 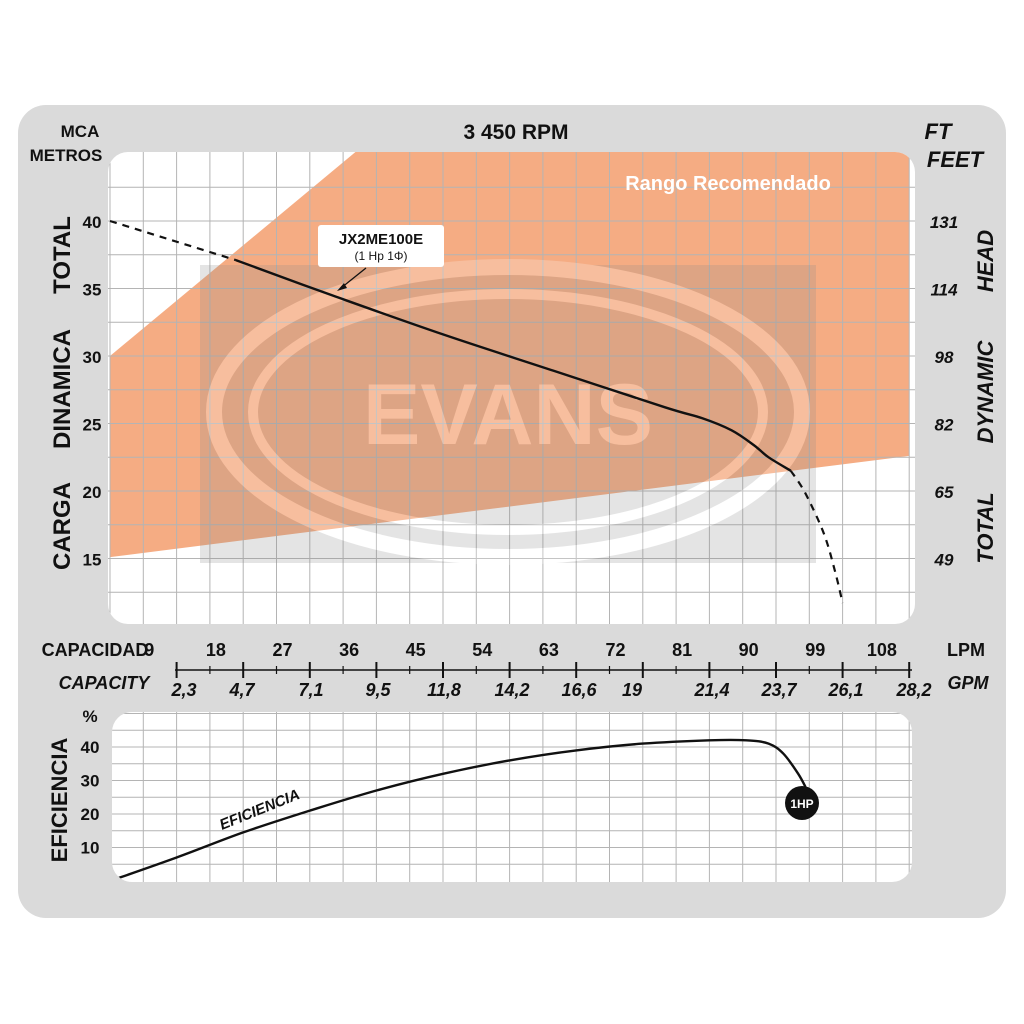 I want to click on gpm-tick-label: 11,8, so click(x=444, y=690).